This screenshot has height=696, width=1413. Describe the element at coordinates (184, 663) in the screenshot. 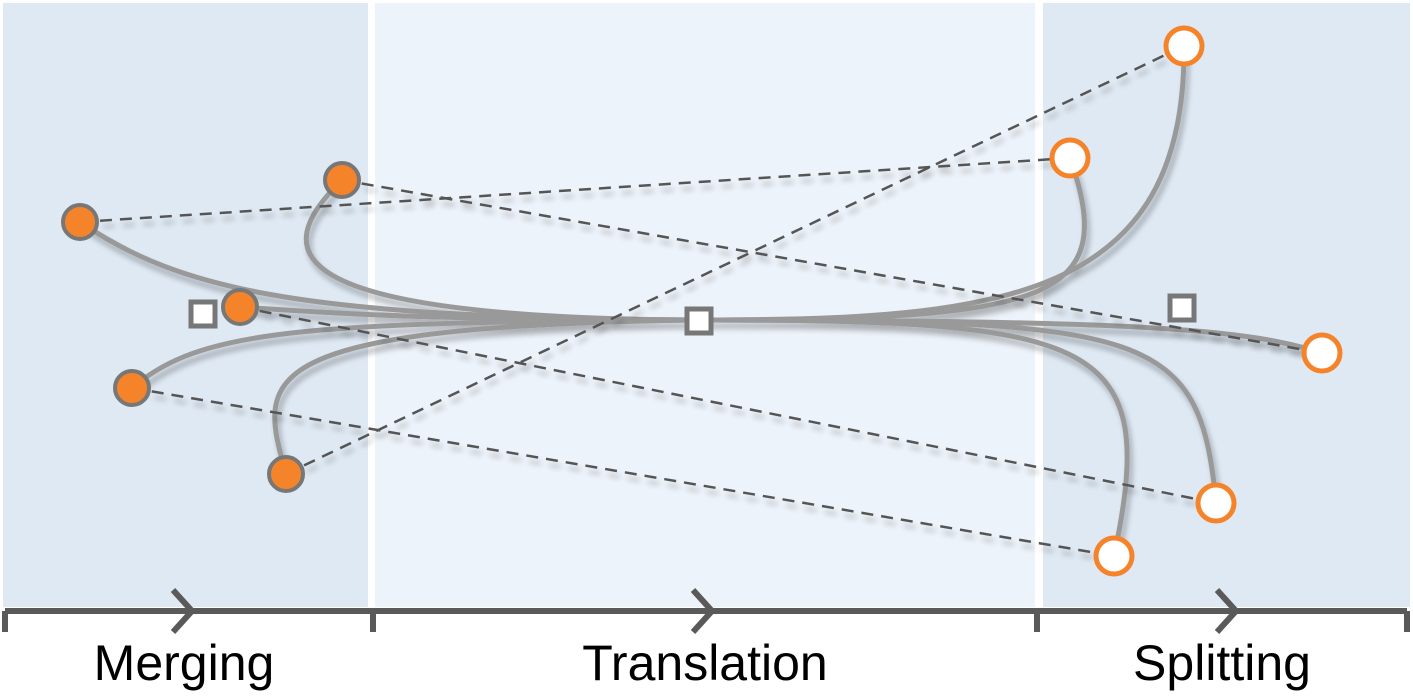

I see `phase-label-merging: Merging` at that location.